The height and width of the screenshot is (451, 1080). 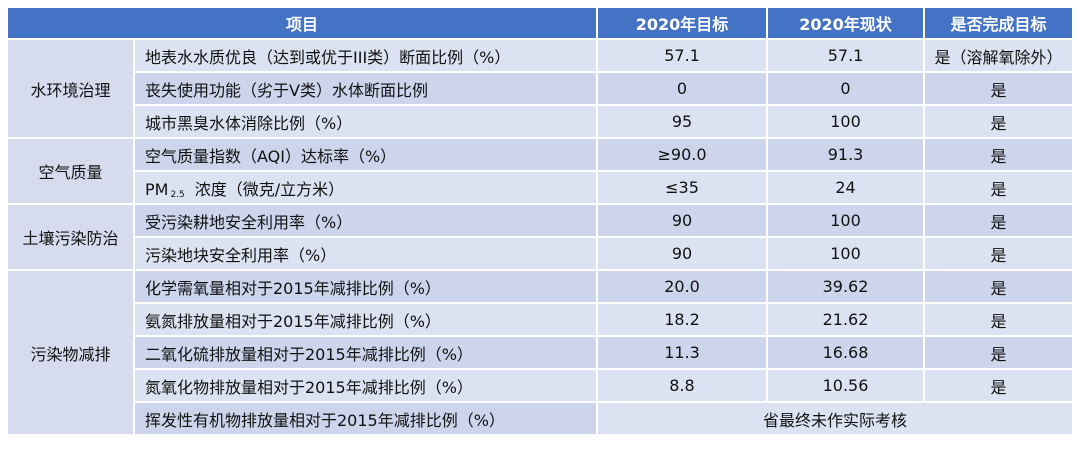 I want to click on row-item: 二氧化硫排放量相对于2015年减排比例（%）, so click(x=367, y=351).